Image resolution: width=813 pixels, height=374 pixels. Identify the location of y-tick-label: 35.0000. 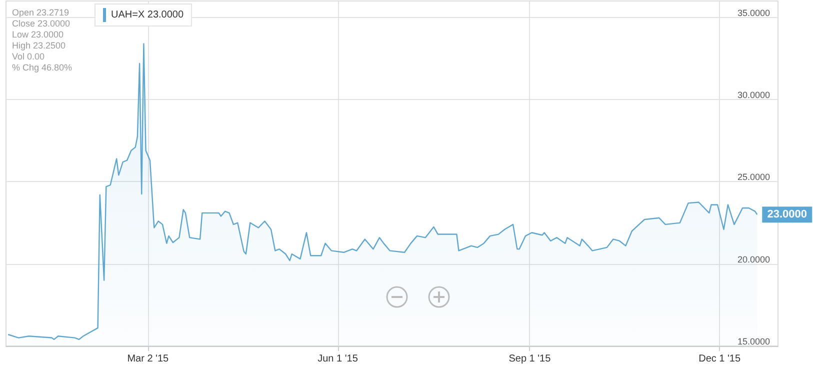
(753, 13).